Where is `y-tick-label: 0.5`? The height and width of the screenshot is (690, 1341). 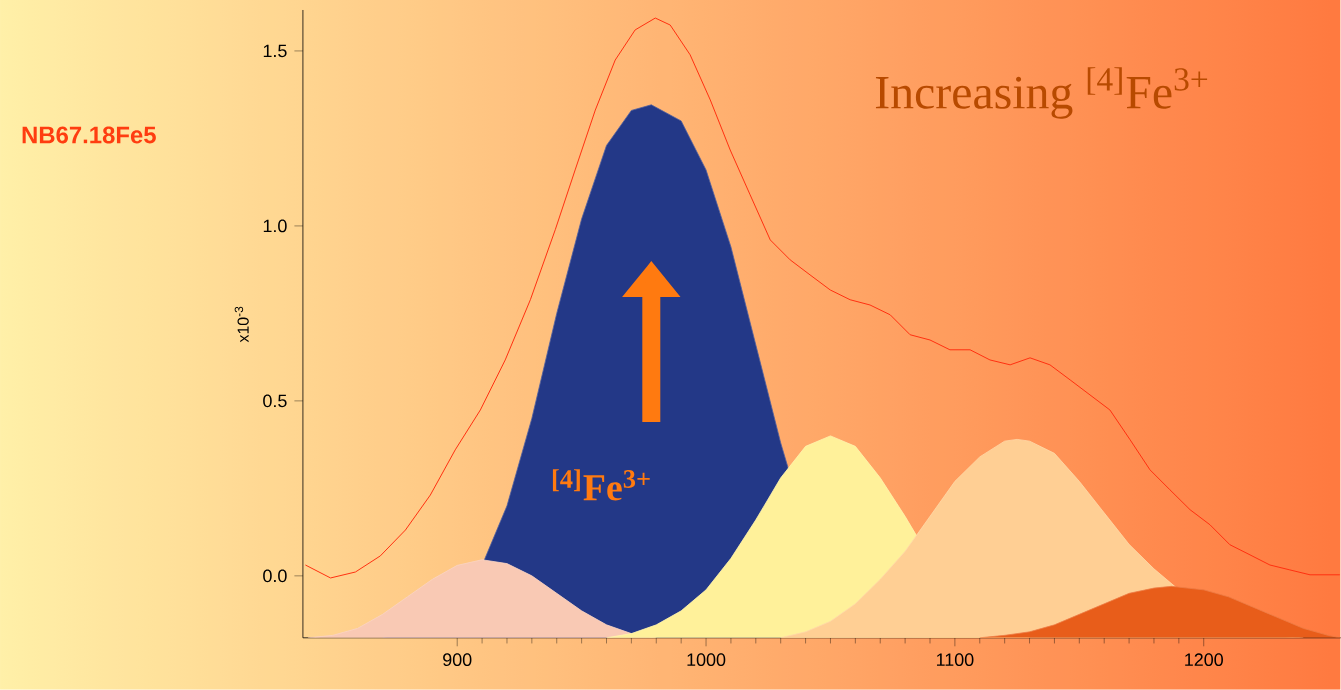 y-tick-label: 0.5 is located at coordinates (275, 401).